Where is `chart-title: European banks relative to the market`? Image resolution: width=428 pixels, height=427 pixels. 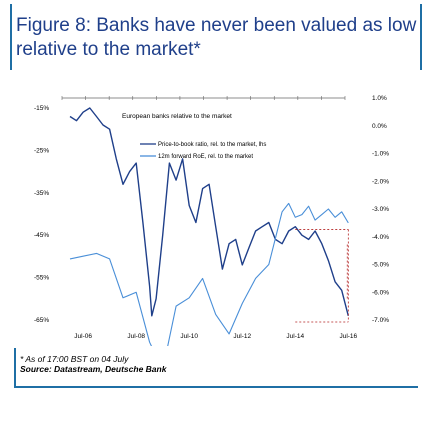
chart-title: European banks relative to the market is located at coordinates (177, 116).